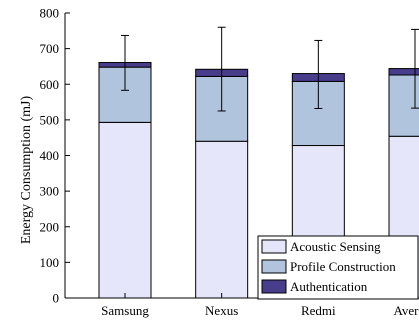 Image resolution: width=419 pixels, height=324 pixels. I want to click on legend-swatch-authentication, so click(274, 286).